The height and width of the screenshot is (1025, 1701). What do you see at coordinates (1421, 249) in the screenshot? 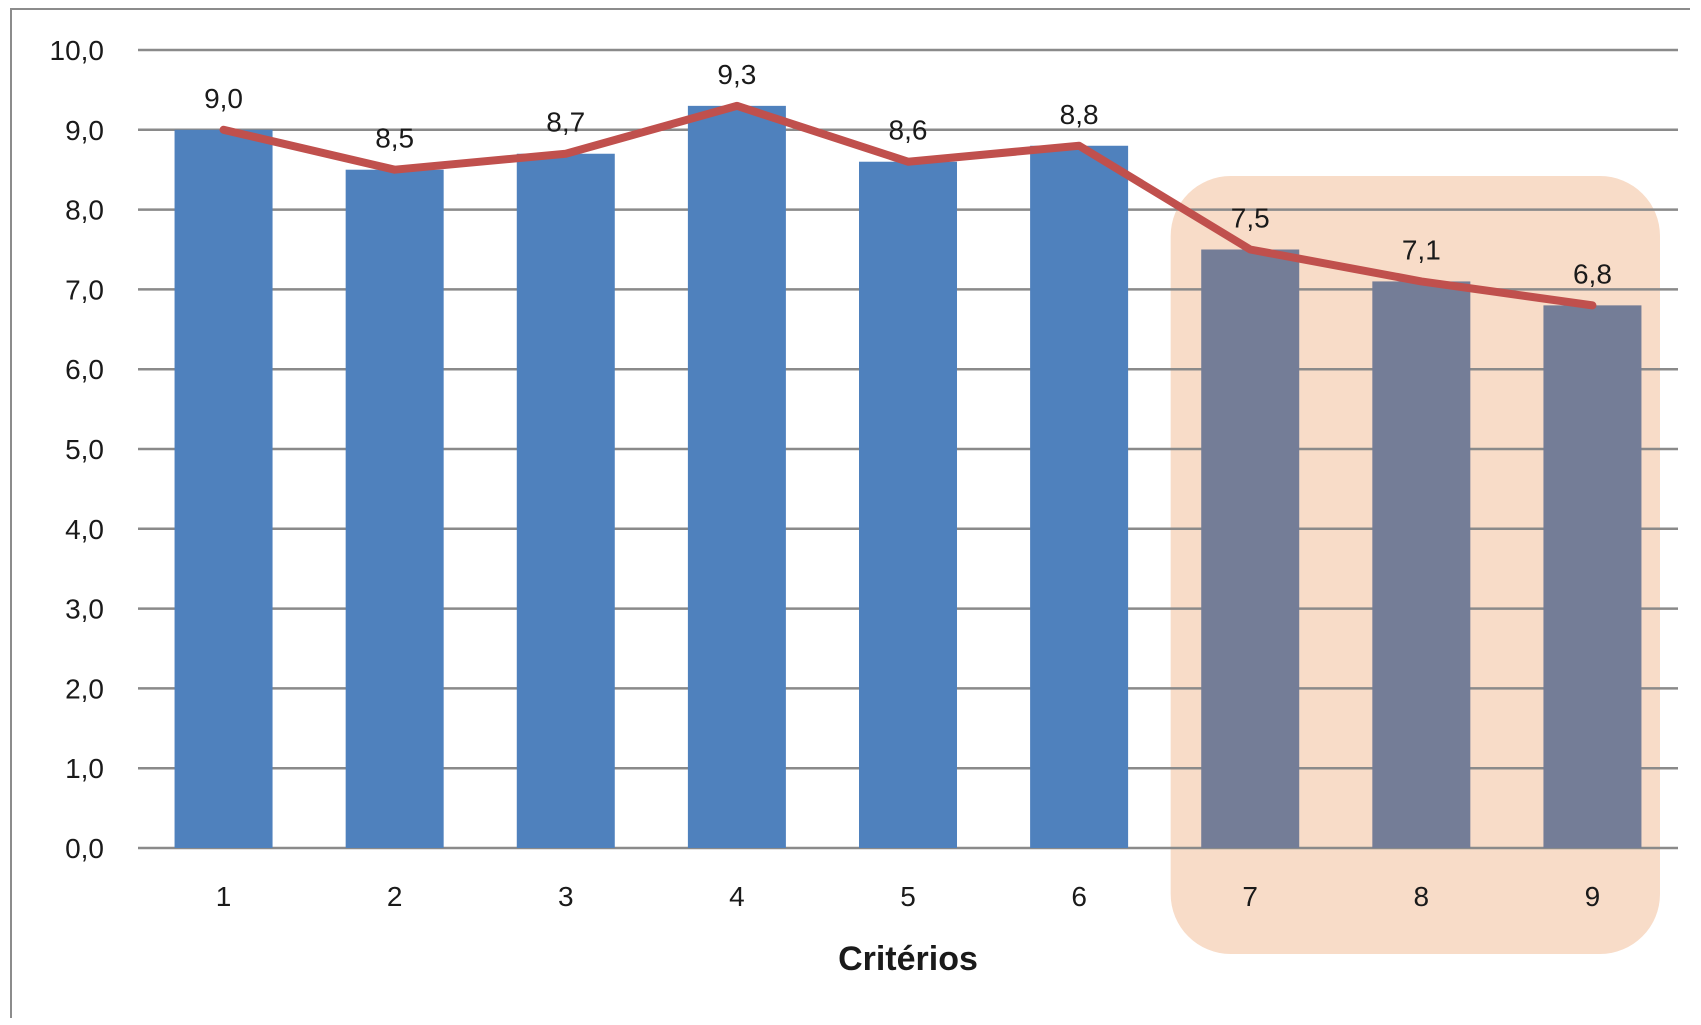
I see `data-label: 7,1` at bounding box center [1421, 249].